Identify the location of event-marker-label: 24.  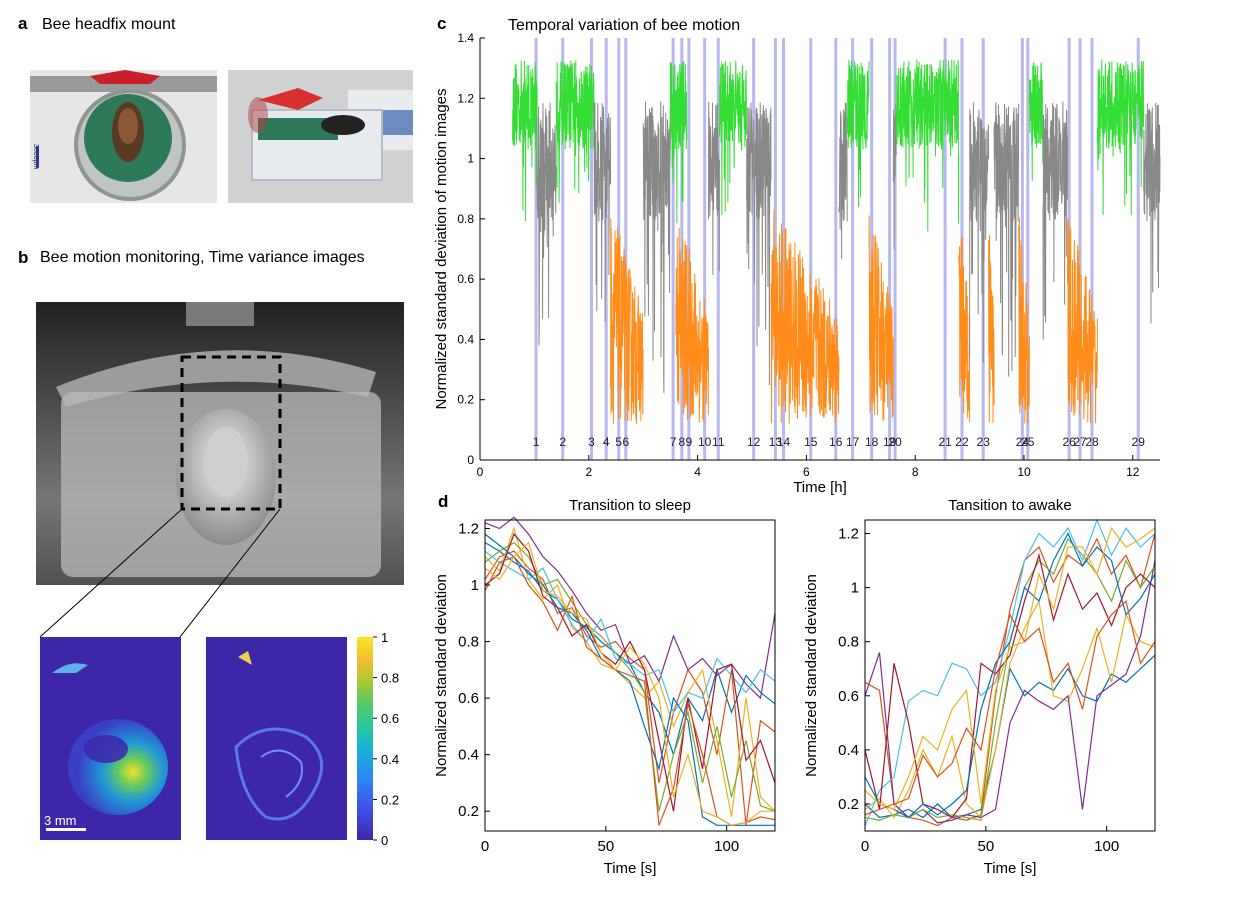
(1023, 442).